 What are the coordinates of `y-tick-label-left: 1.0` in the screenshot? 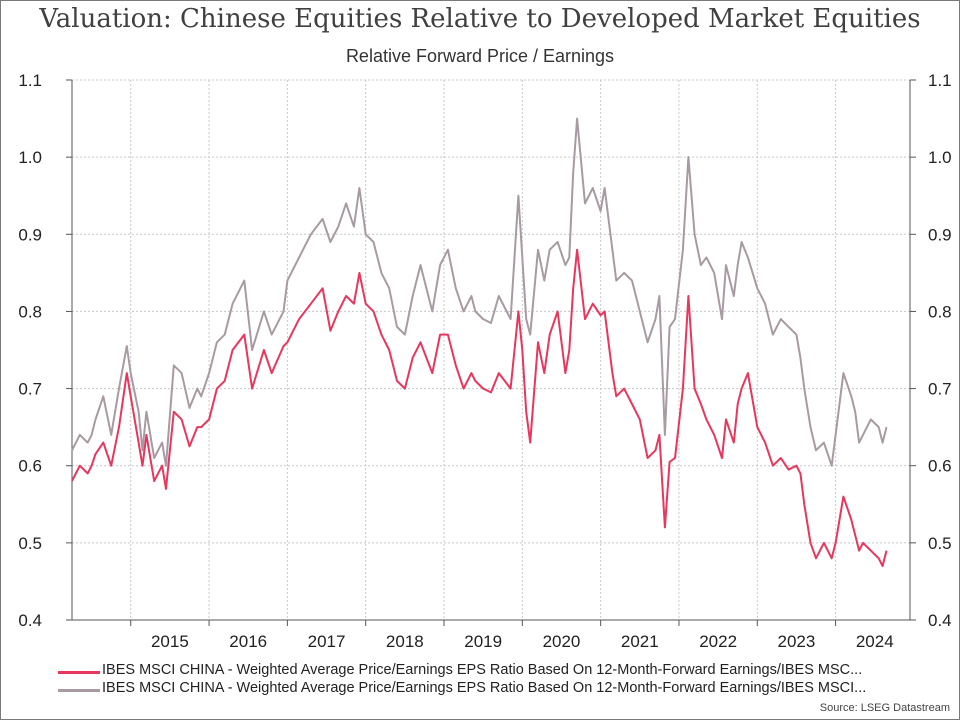 It's located at (30, 157).